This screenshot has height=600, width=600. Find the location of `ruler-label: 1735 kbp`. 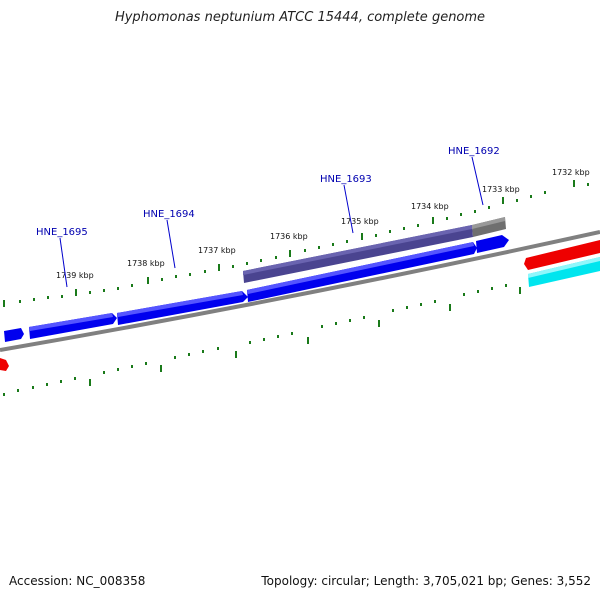

ruler-label: 1735 kbp is located at coordinates (360, 221).